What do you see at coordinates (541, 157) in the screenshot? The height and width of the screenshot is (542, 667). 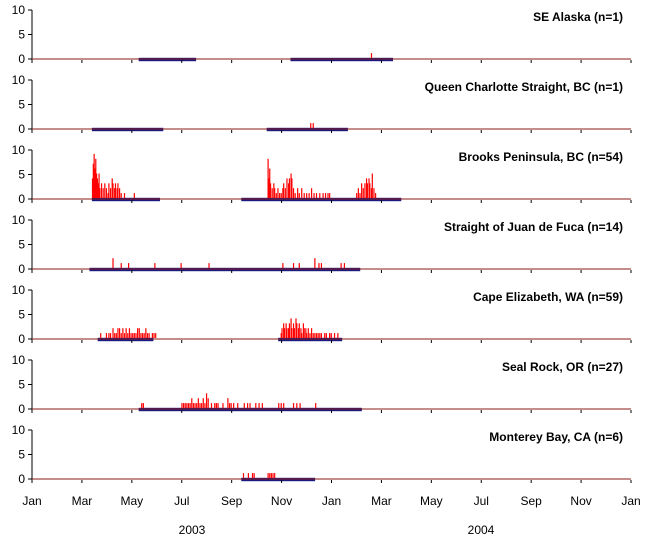 I see `panel-title: Brooks Peninsula, BC (n=54)` at bounding box center [541, 157].